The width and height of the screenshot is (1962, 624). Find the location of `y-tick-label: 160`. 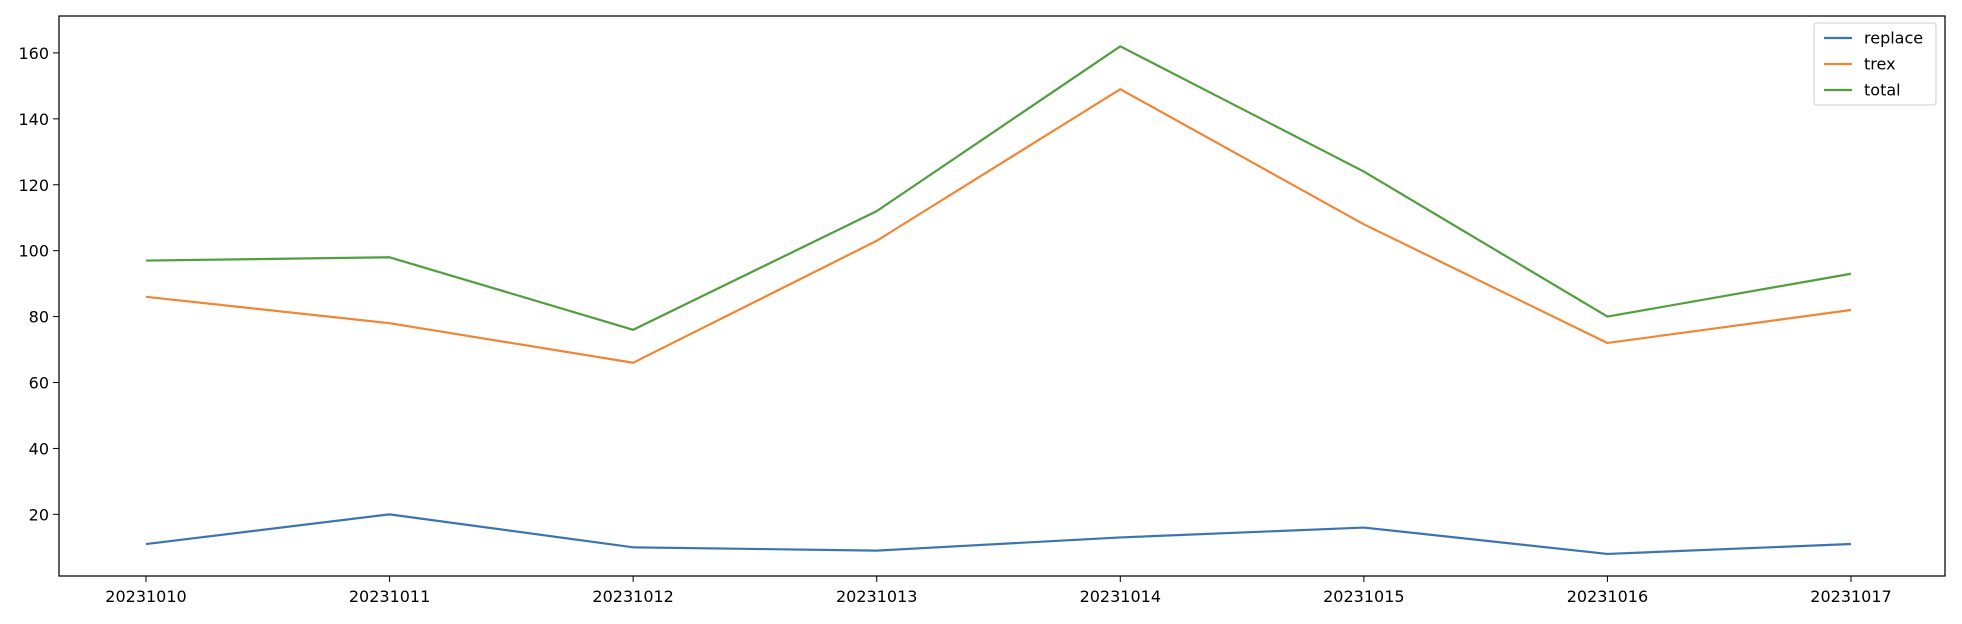

y-tick-label: 160 is located at coordinates (33, 53).